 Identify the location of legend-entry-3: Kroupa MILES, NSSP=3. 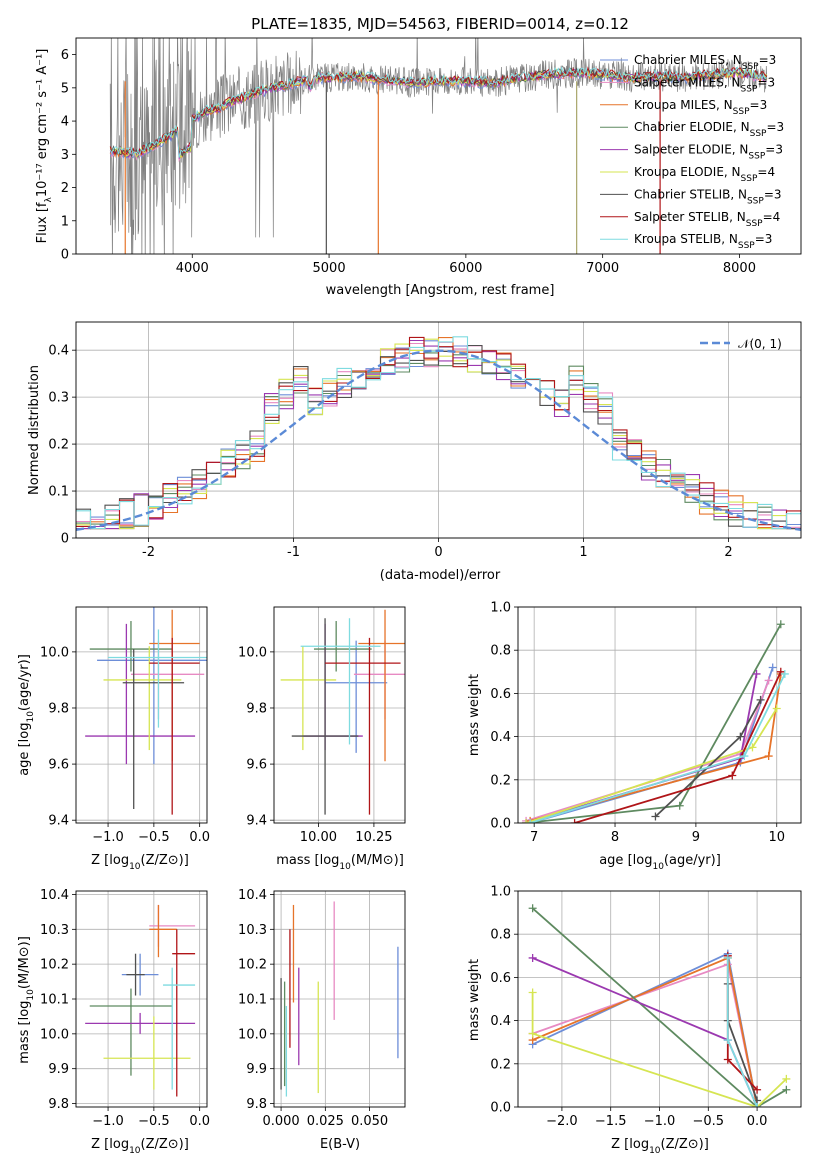
(700, 107).